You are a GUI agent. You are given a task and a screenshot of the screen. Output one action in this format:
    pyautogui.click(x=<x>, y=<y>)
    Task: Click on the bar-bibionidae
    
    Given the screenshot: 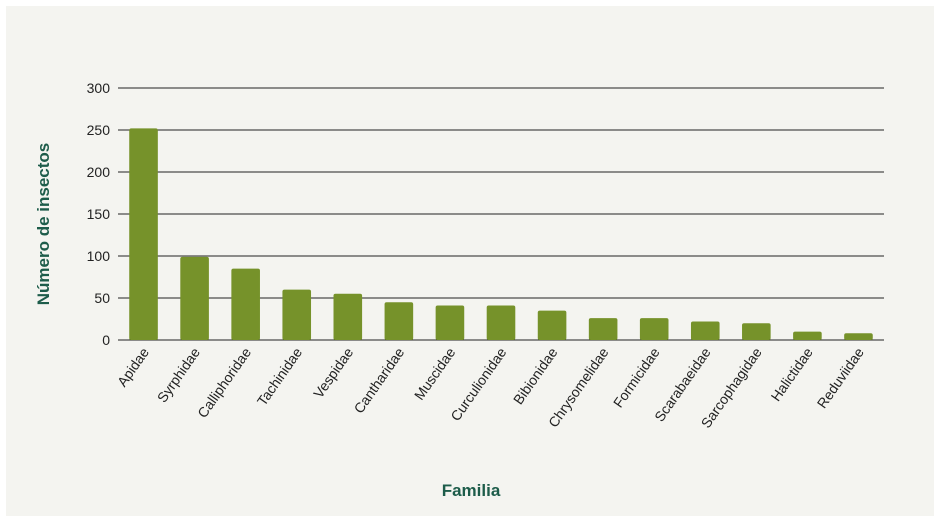 What is the action you would take?
    pyautogui.click(x=552, y=325)
    